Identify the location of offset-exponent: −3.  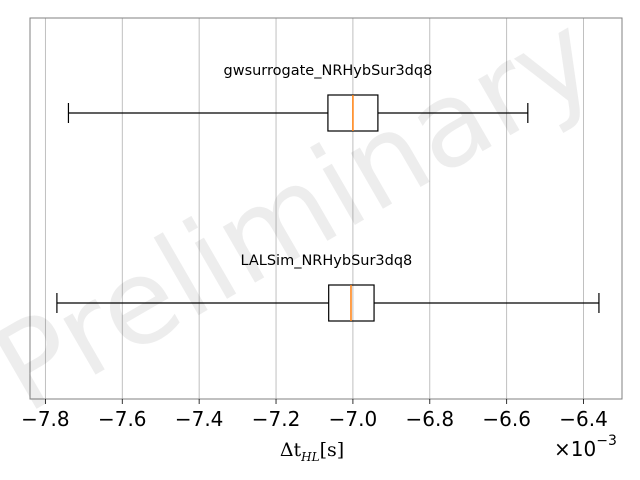
(606, 441).